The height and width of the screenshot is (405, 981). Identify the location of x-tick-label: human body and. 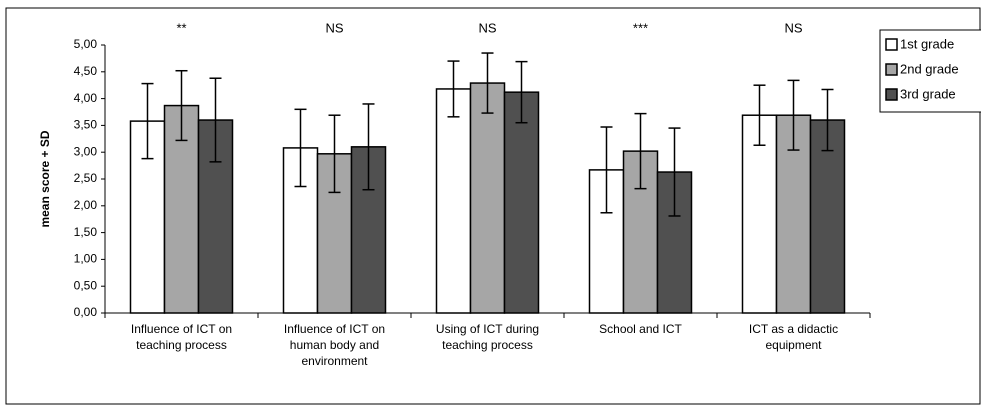
(334, 345).